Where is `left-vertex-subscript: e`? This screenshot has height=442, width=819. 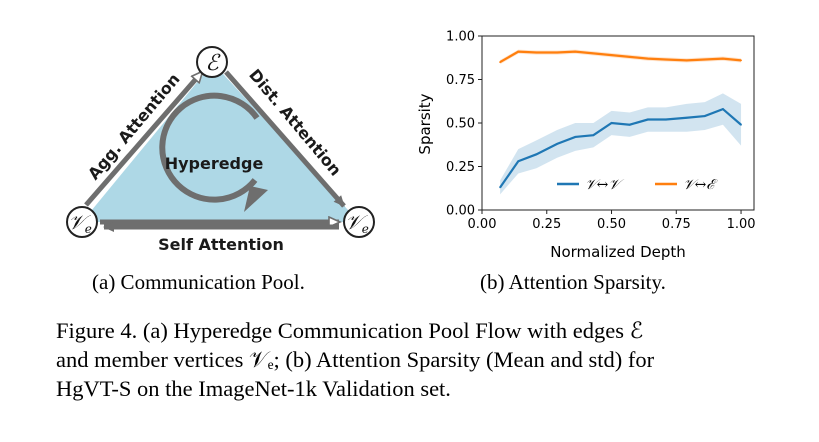 left-vertex-subscript: e is located at coordinates (88, 229).